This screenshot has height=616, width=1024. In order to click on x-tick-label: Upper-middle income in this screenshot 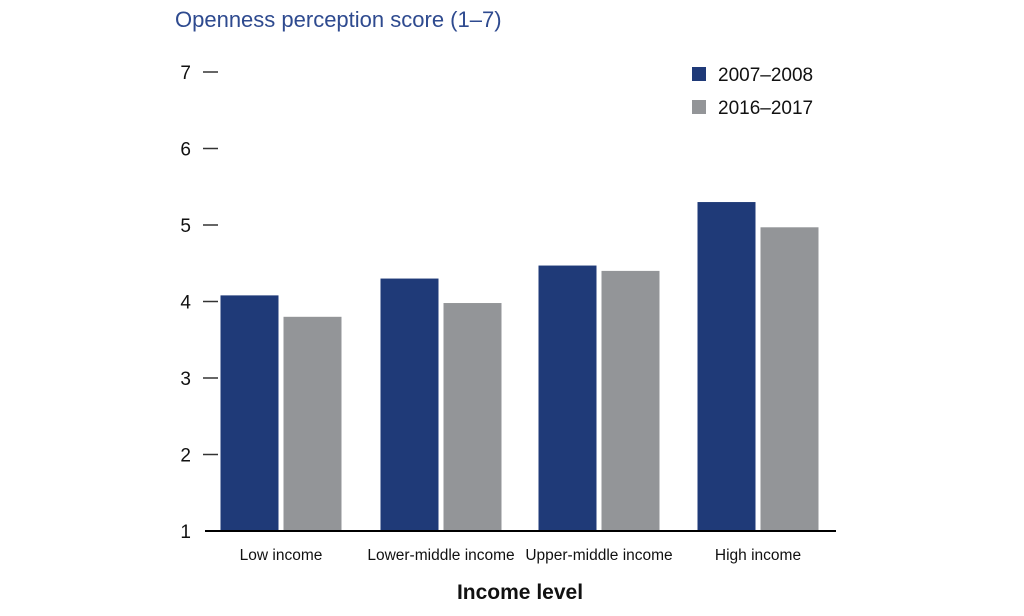, I will do `click(598, 555)`.